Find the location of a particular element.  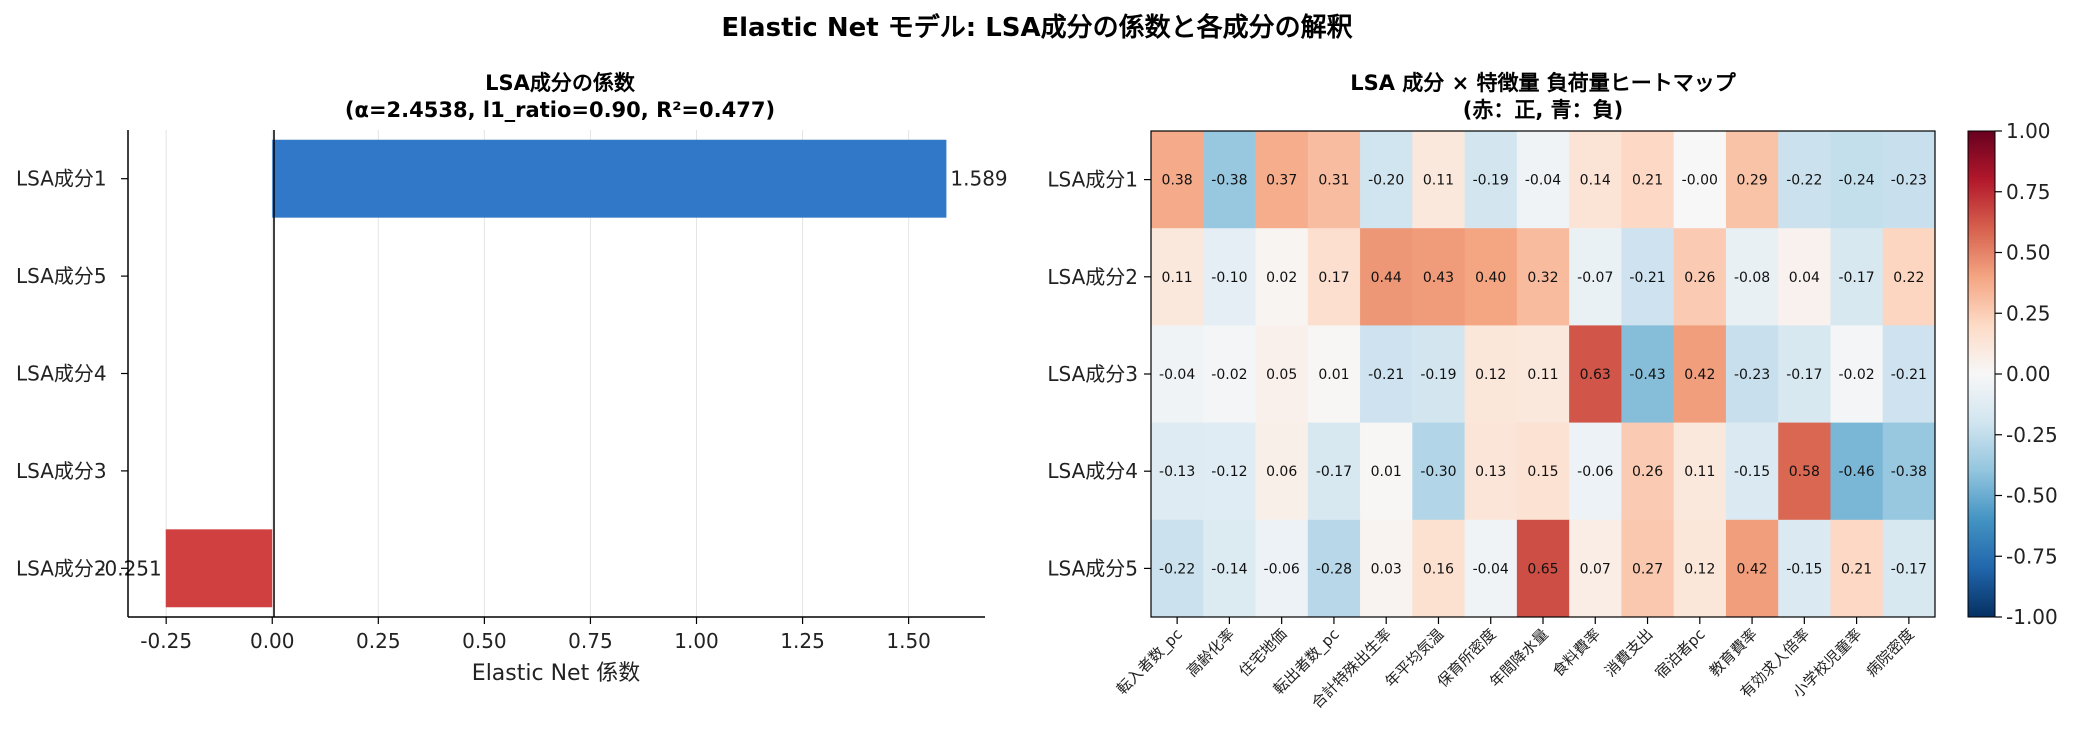

bar-category-label: LSA成分1 is located at coordinates (61, 179).